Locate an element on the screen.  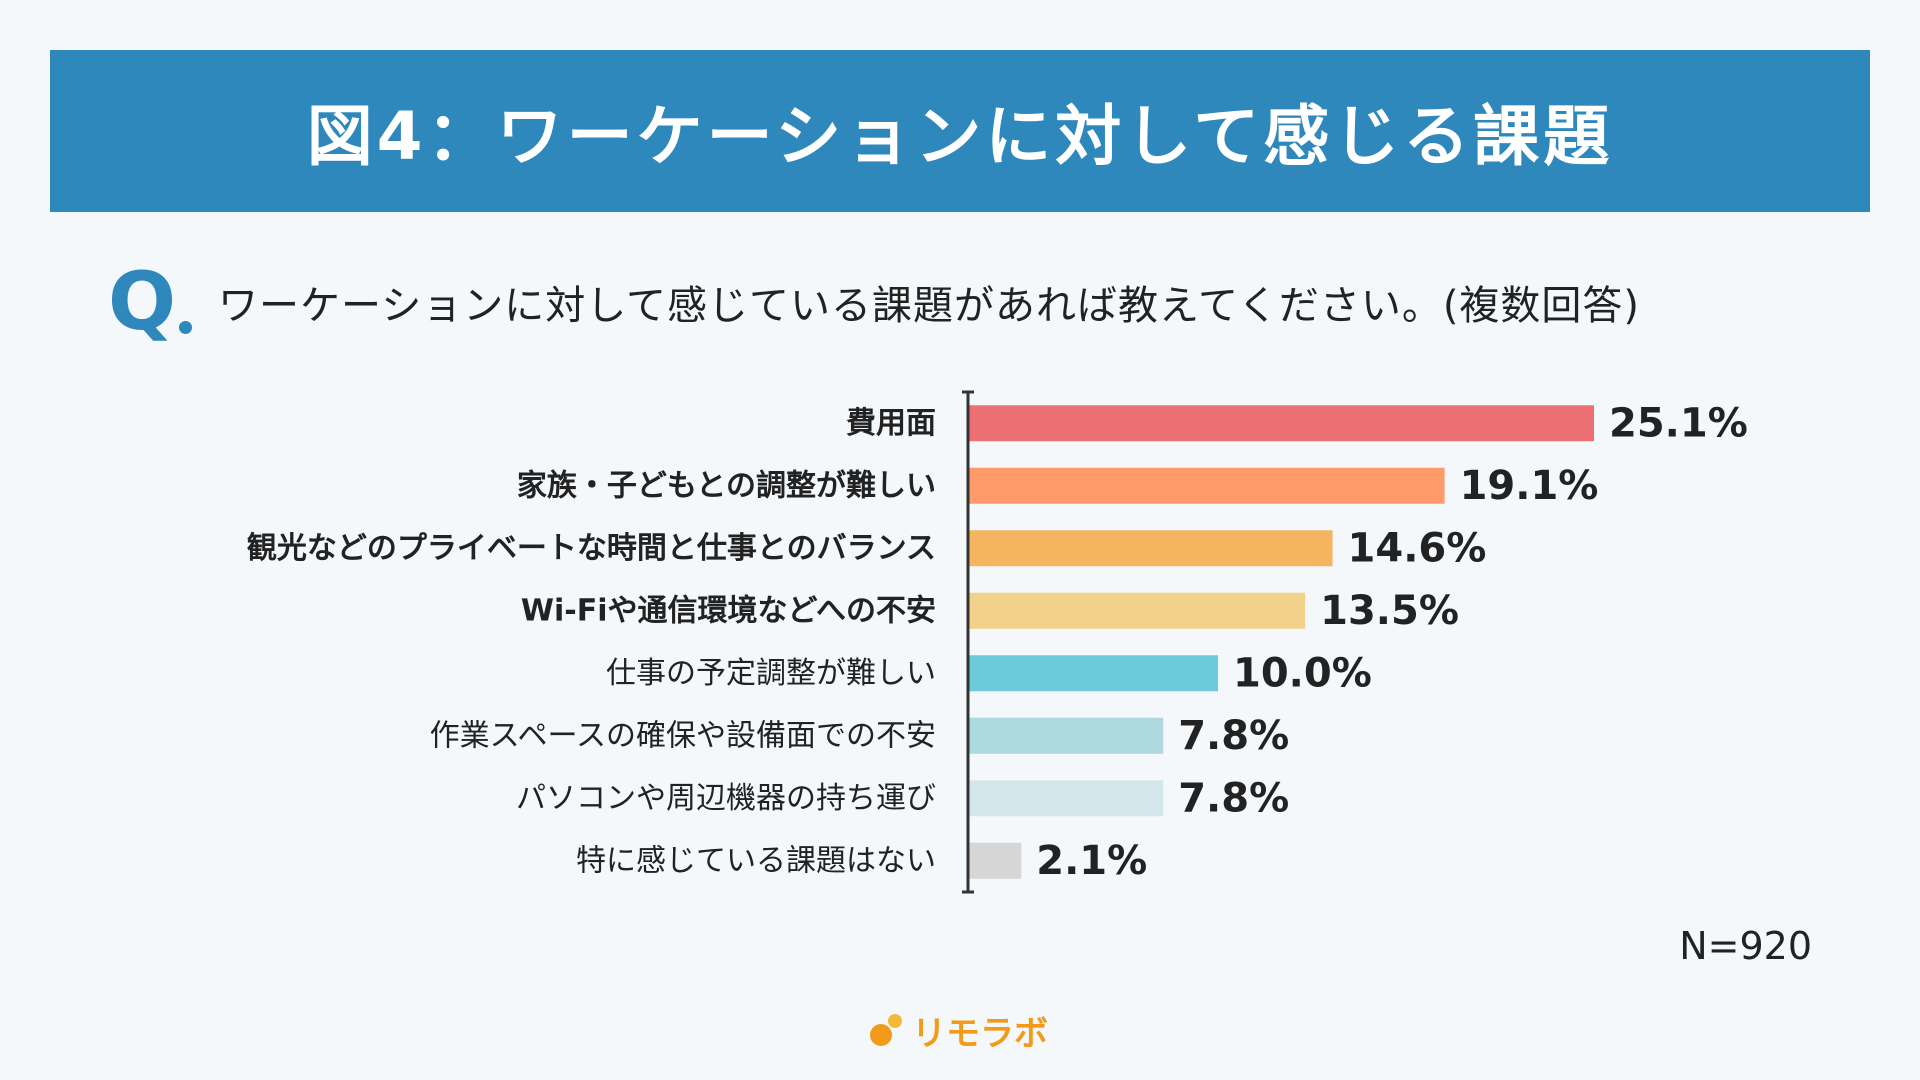
value-label: 19.1% is located at coordinates (1529, 486).